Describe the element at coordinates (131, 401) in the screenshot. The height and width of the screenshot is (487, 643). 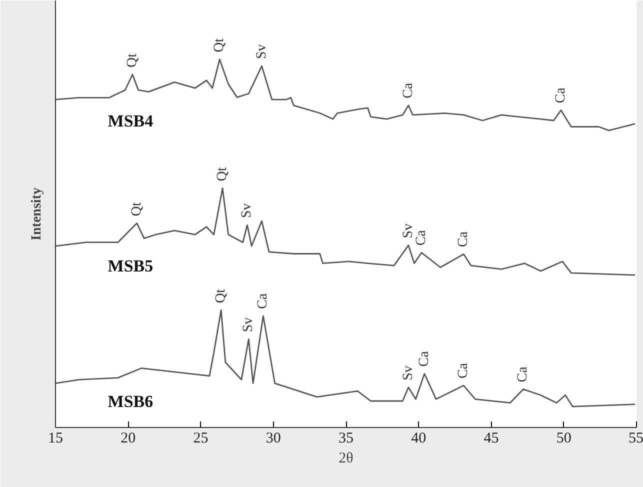
I see `series-label: MSB6` at that location.